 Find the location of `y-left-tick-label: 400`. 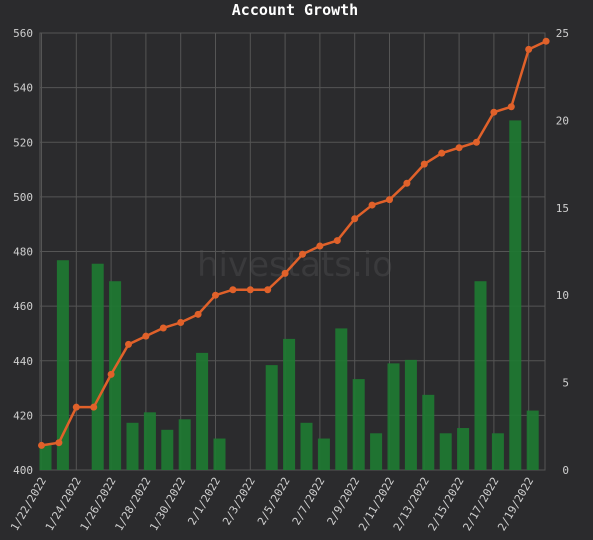

y-left-tick-label: 400 is located at coordinates (23, 470).